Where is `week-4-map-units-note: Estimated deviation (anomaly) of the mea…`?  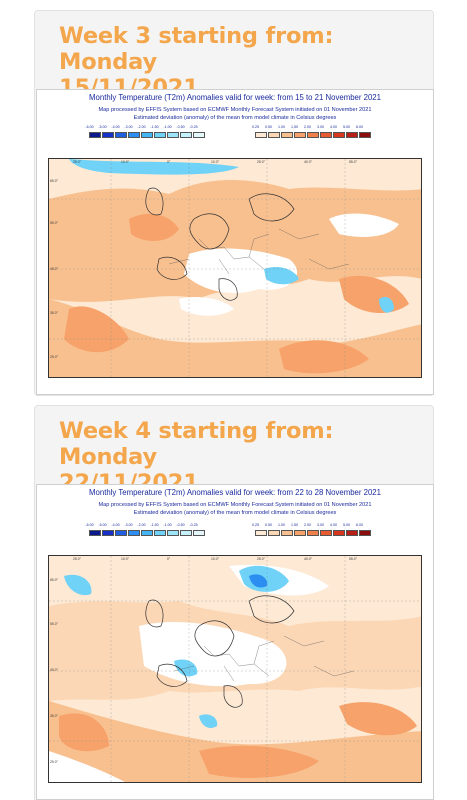
week-4-map-units-note: Estimated deviation (anomaly) of the mea… is located at coordinates (235, 513).